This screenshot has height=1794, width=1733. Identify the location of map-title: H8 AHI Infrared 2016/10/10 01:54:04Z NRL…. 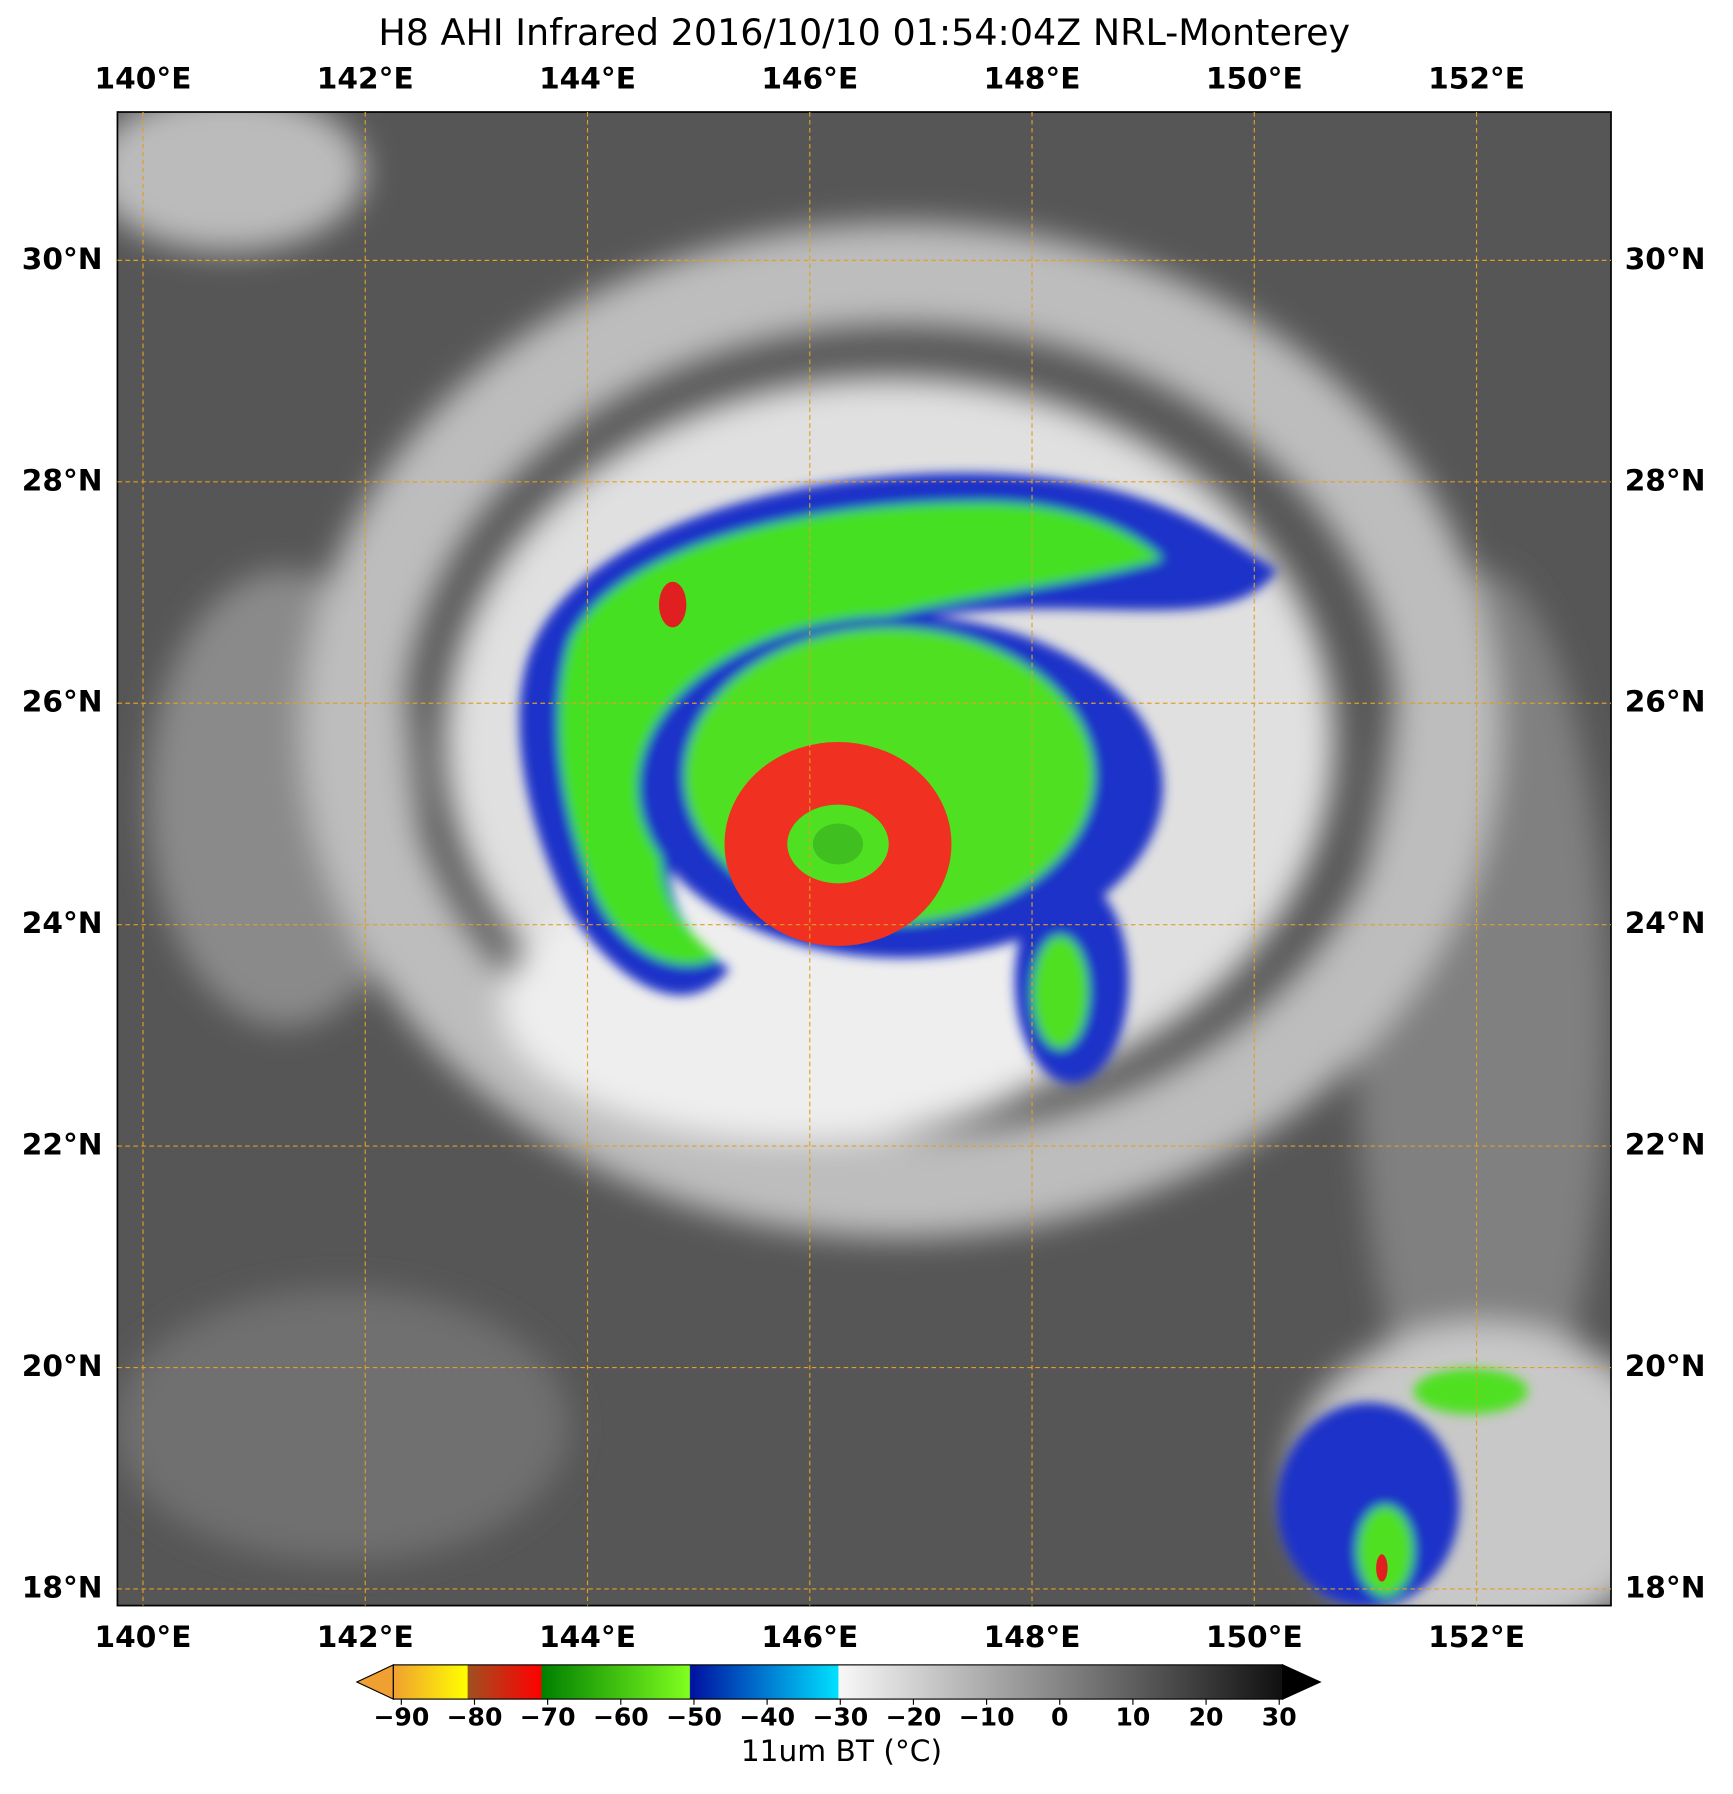
(864, 32).